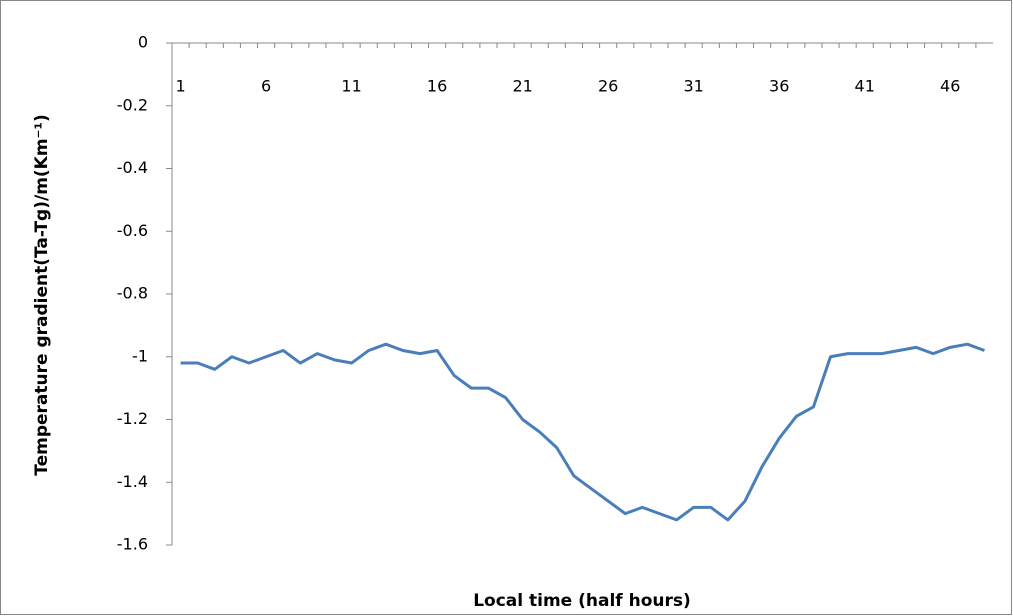 The height and width of the screenshot is (616, 1013). Describe the element at coordinates (582, 601) in the screenshot. I see `x-axis-title: Local time (half hours)` at that location.